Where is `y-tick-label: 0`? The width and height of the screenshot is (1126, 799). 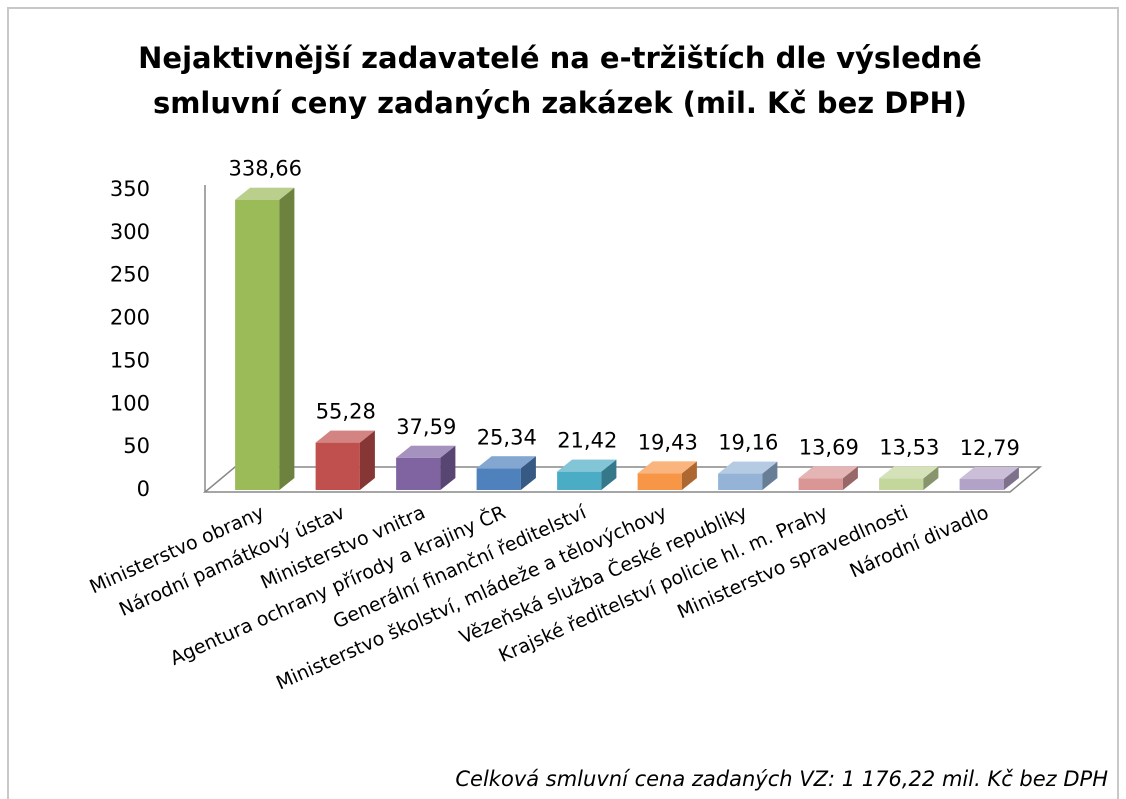 y-tick-label: 0 is located at coordinates (143, 489).